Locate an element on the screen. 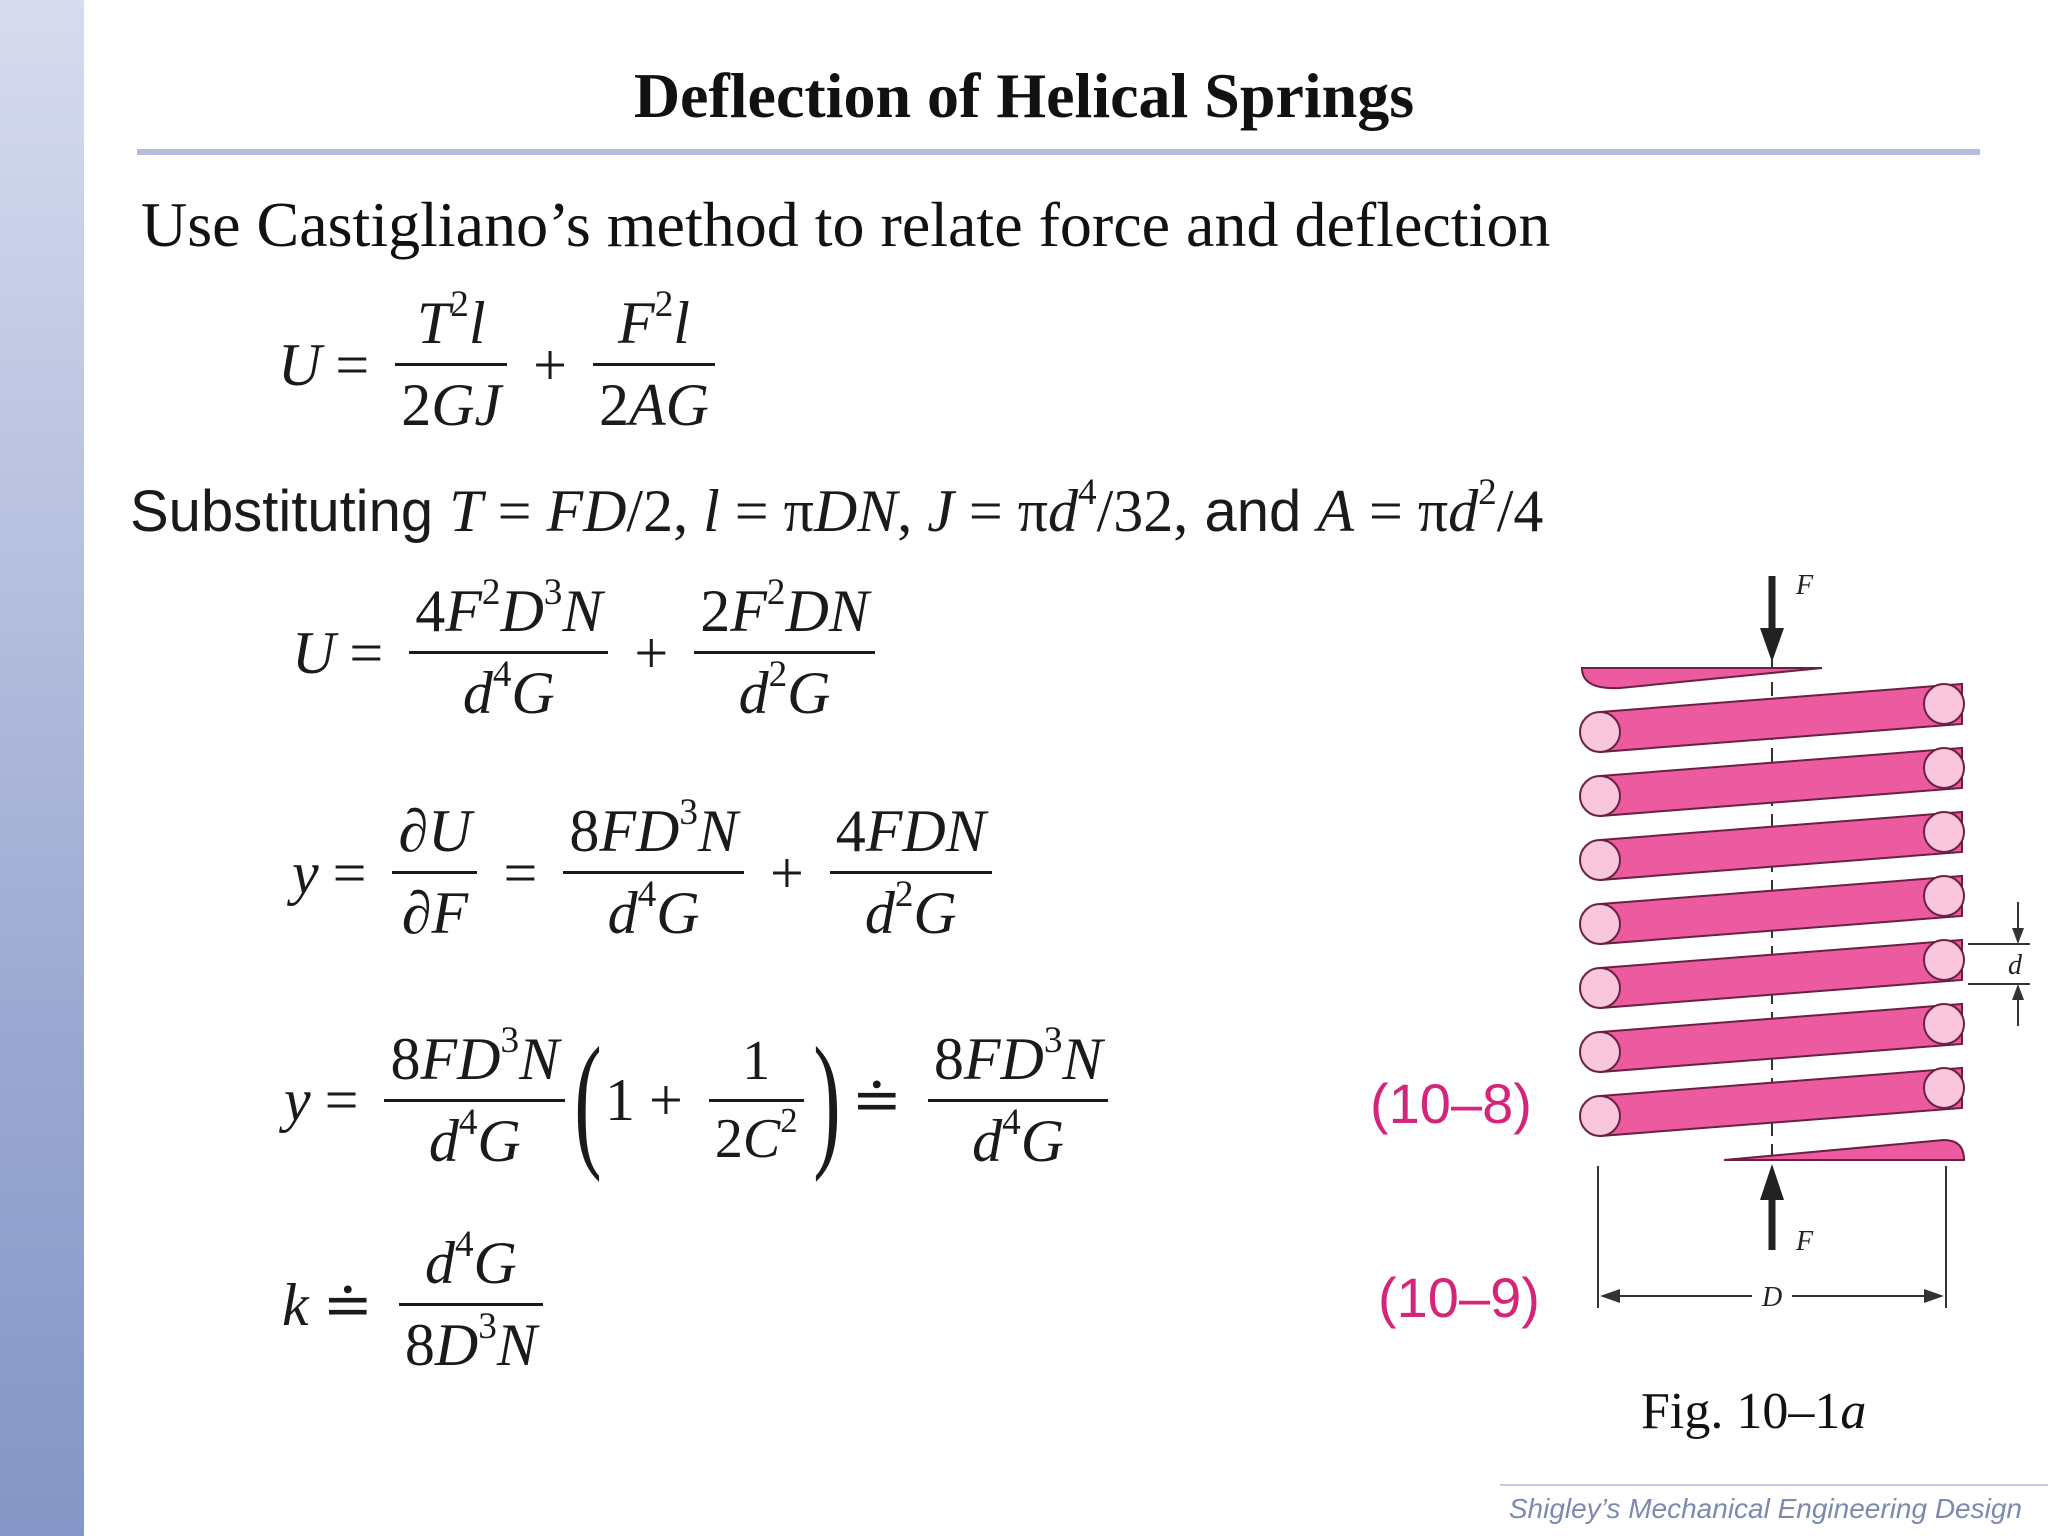  force-label-top: F is located at coordinates (1804, 585).